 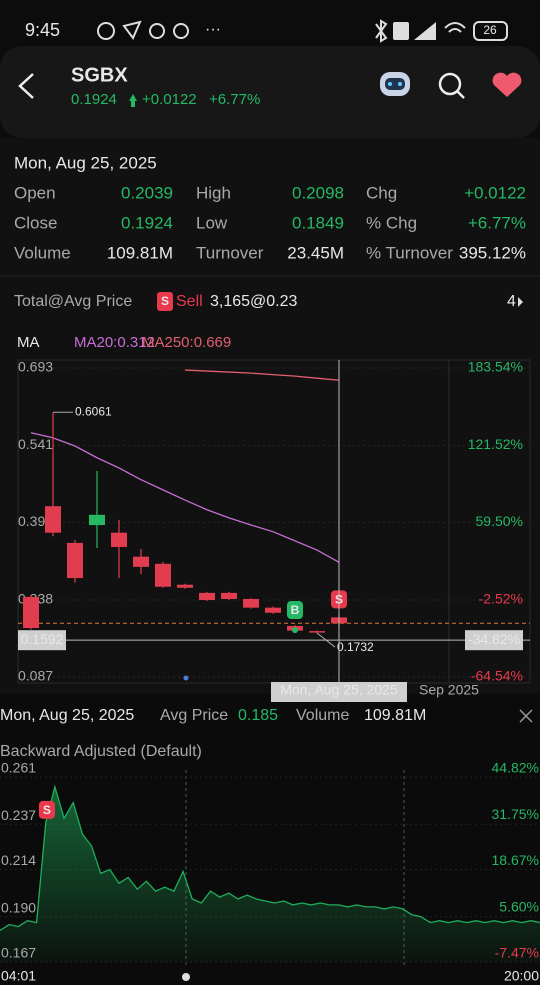 What do you see at coordinates (26, 86) in the screenshot?
I see `back-button` at bounding box center [26, 86].